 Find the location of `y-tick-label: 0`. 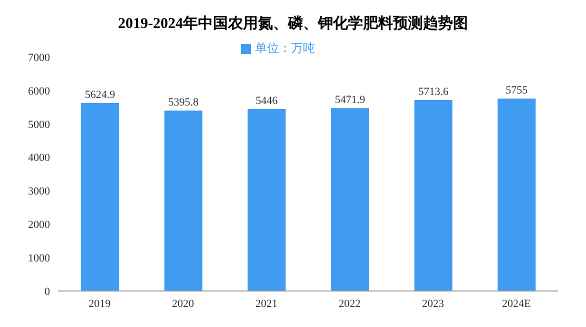

y-tick-label: 0 is located at coordinates (47, 292).